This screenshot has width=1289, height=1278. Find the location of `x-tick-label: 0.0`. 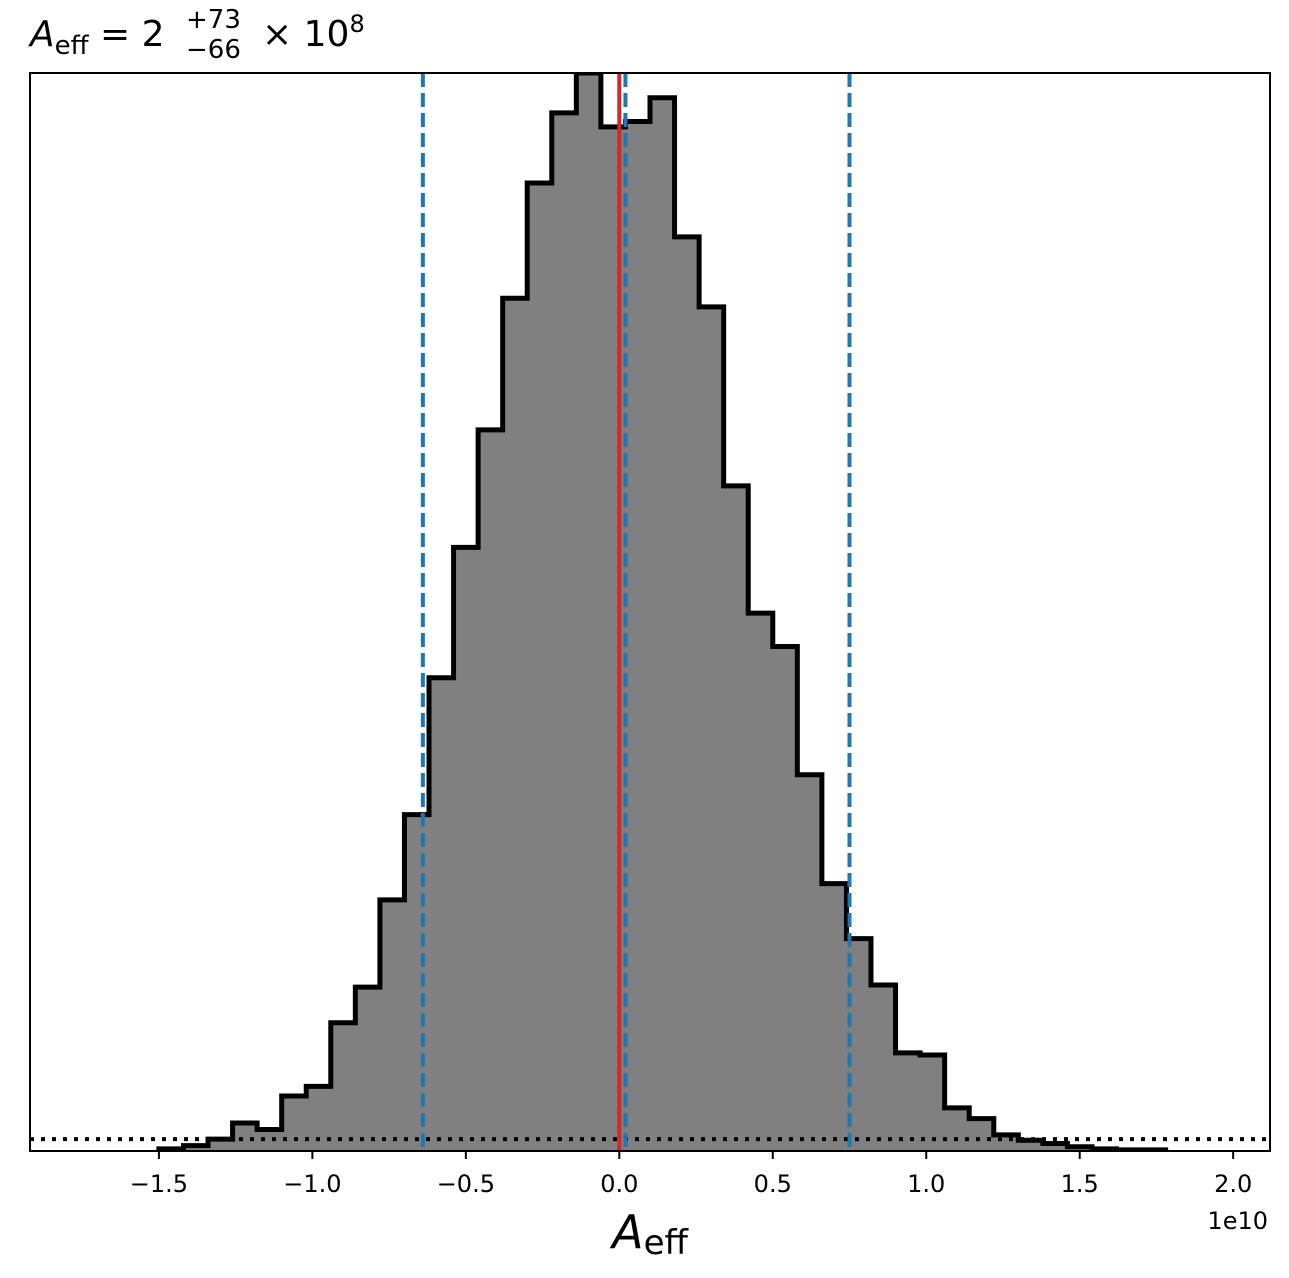

x-tick-label: 0.0 is located at coordinates (619, 1184).